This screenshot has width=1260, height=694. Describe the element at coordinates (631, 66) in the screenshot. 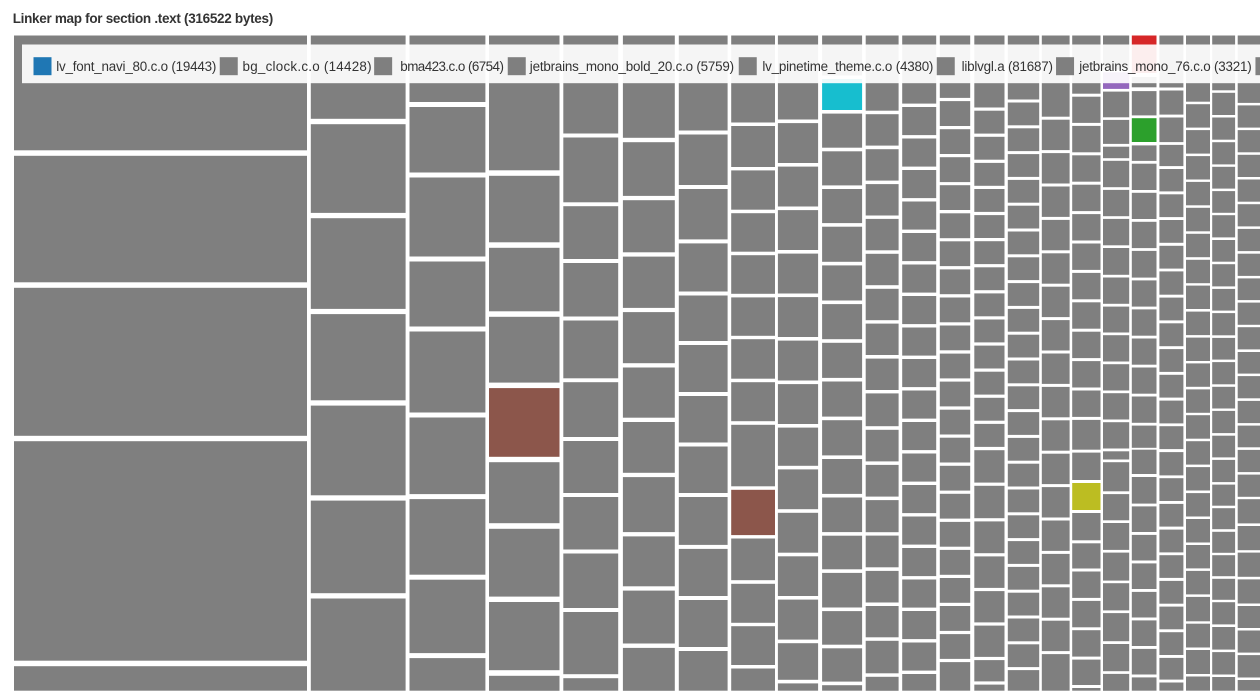

I see `svg-text:jetbrains_mono_bold_20.c.o (57: jetbrains_mono_bold_20.c.o (5759)` at that location.